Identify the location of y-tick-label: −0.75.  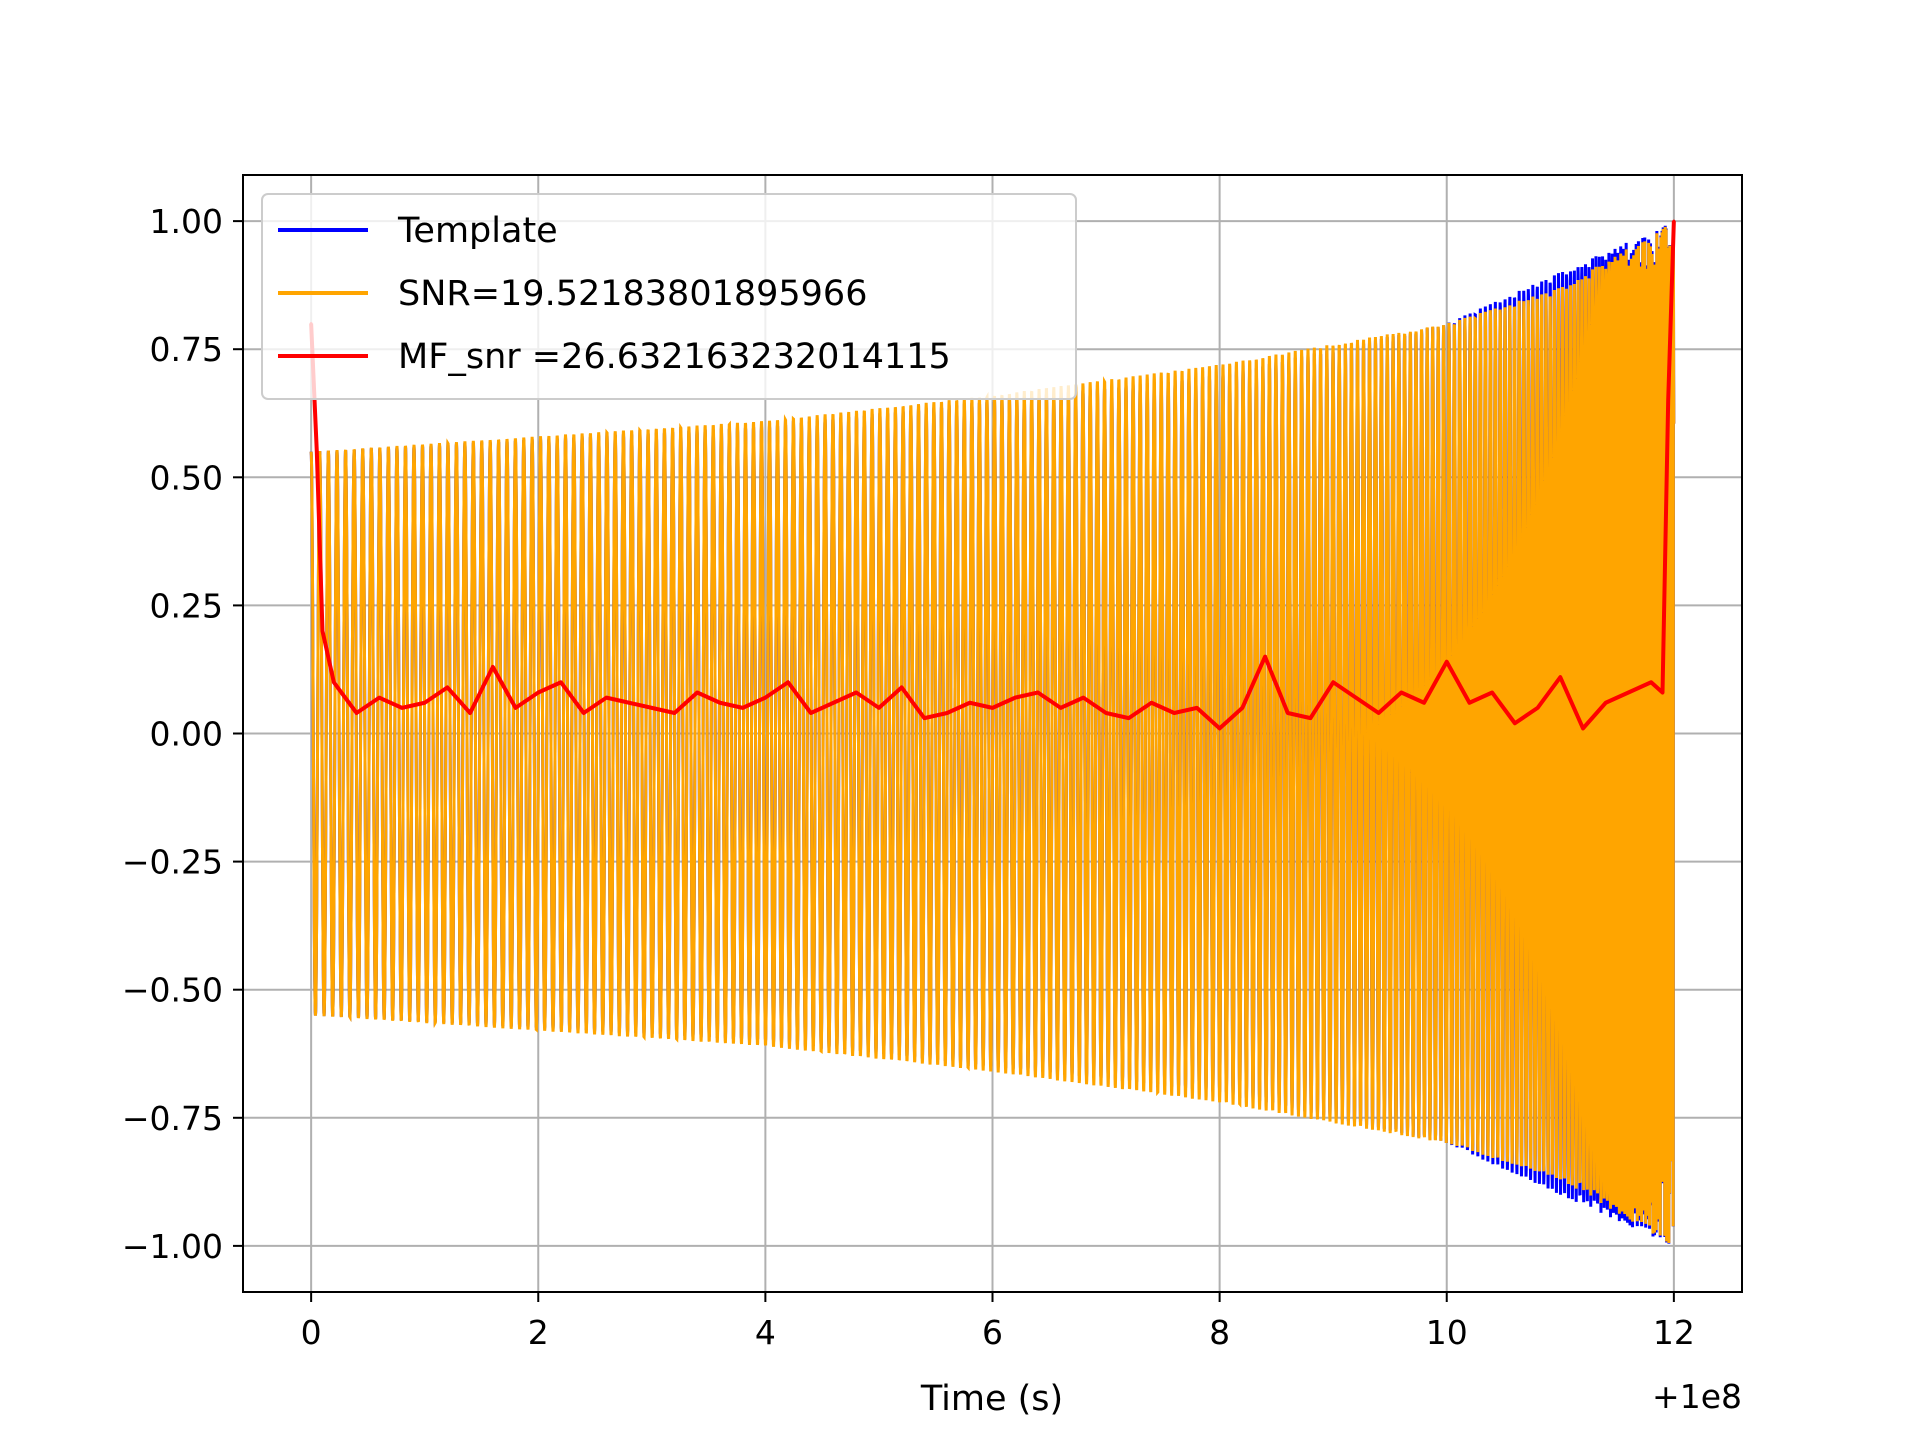
(172, 1118).